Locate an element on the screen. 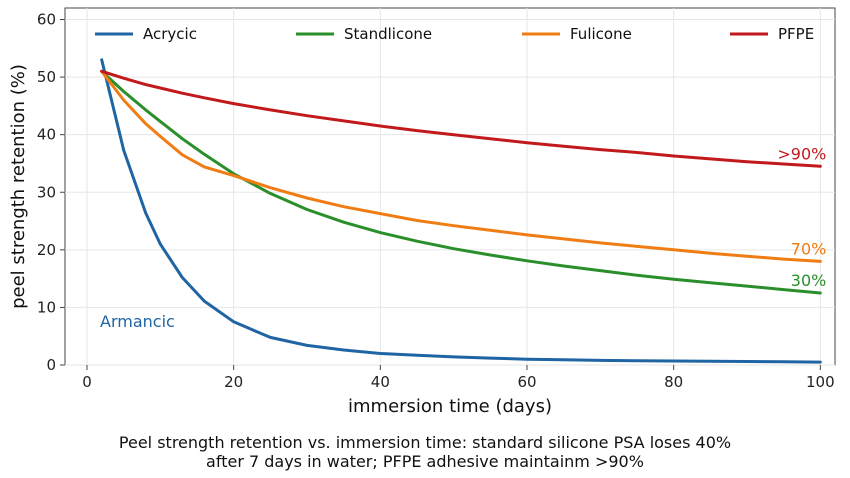 The image size is (850, 478). y-tick-label: 20 is located at coordinates (46, 250).